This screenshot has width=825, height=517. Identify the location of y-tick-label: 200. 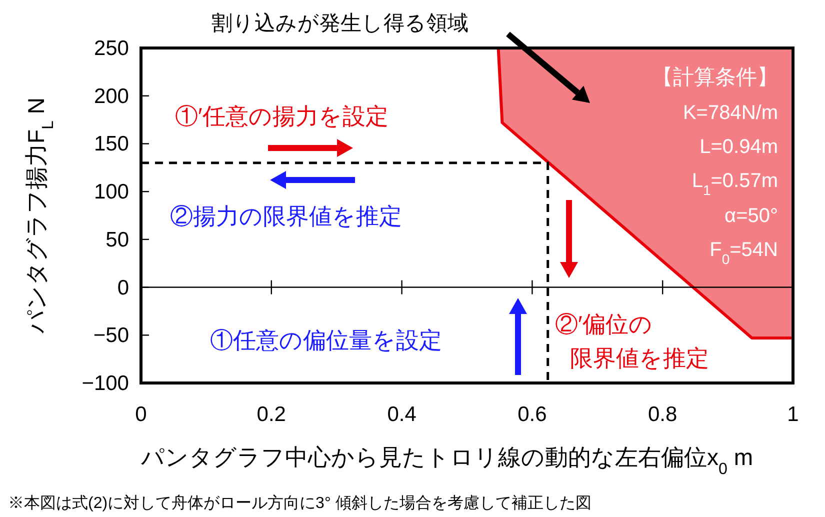
(111, 96).